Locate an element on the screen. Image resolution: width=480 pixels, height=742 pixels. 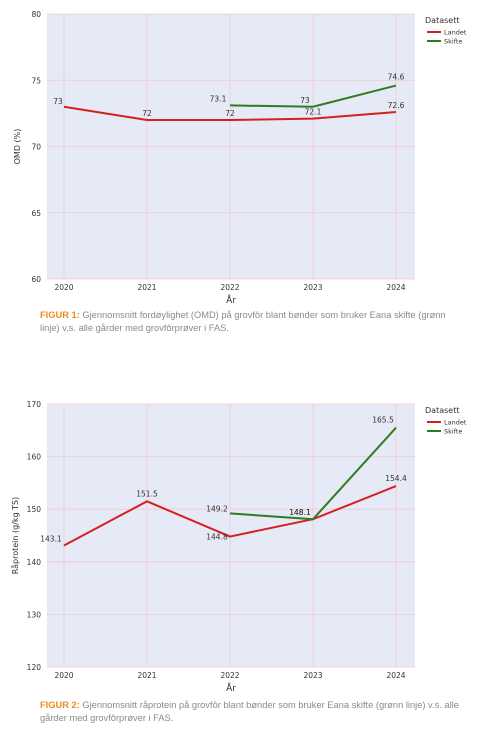
data-label: 72.1 is located at coordinates (313, 112).